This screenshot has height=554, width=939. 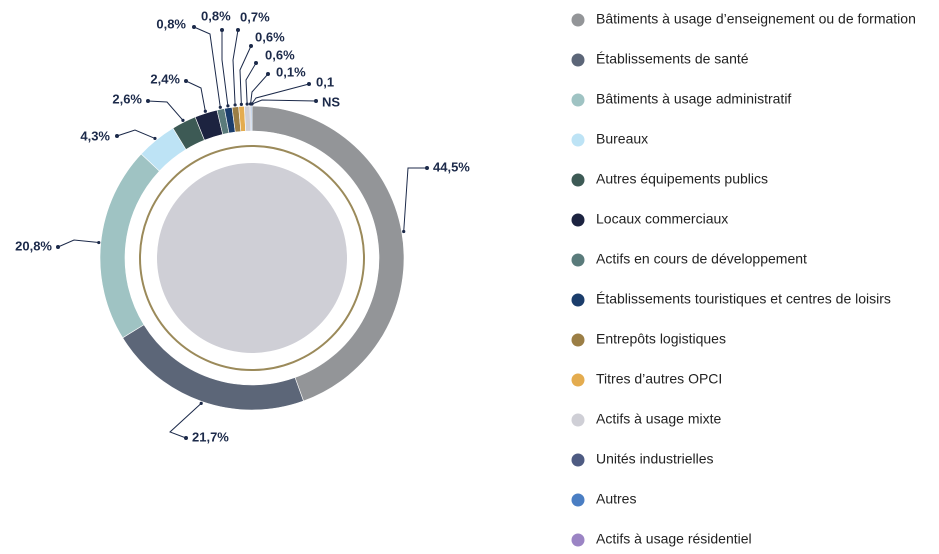 I want to click on value-label: 0,1, so click(x=325, y=81).